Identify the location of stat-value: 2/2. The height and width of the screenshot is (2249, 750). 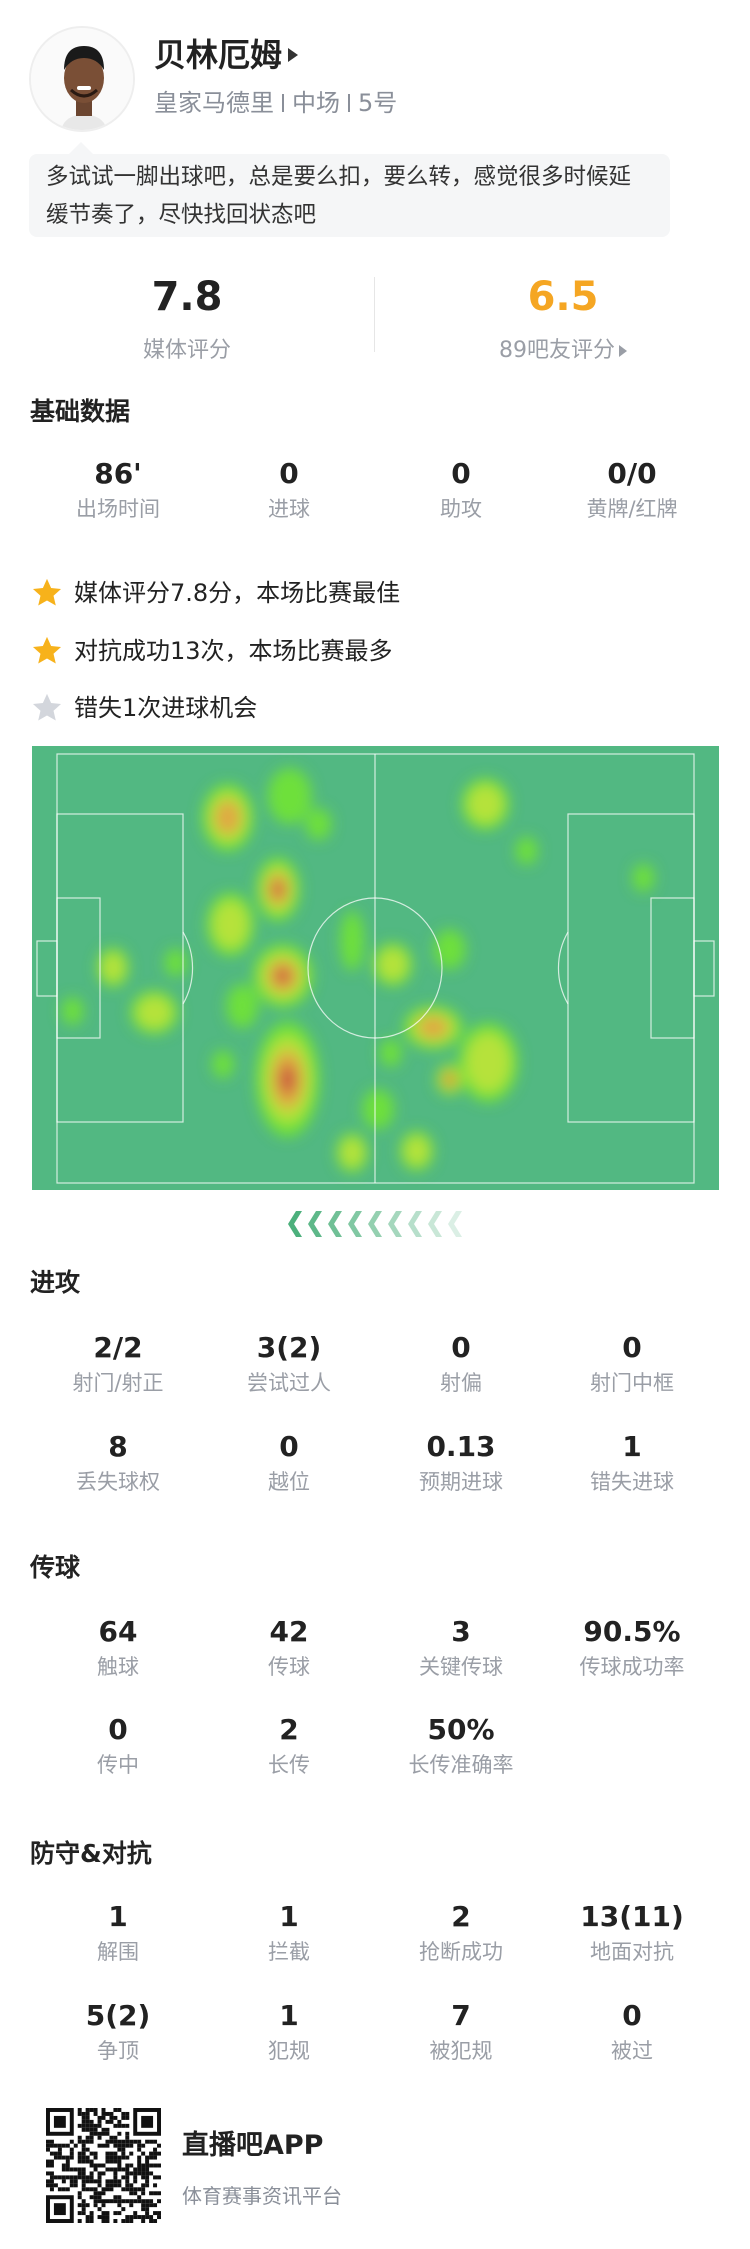
(118, 1347).